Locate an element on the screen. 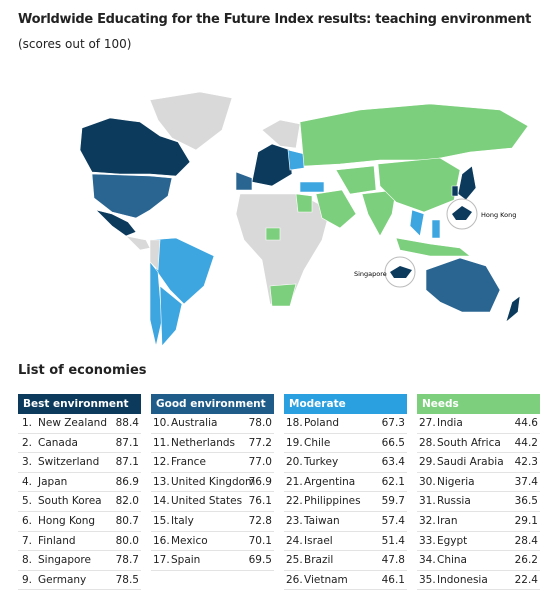 This screenshot has width=552, height=591. economy-row: 8. Singapore 78.7 is located at coordinates (79, 561).